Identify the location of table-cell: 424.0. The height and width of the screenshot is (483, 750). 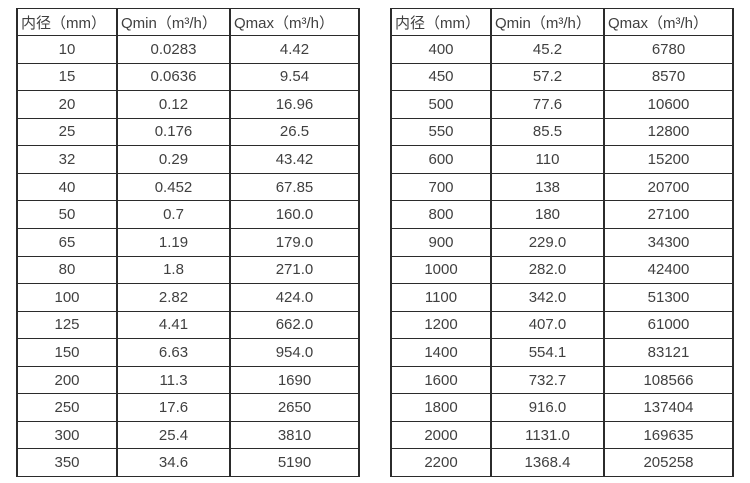
(294, 297).